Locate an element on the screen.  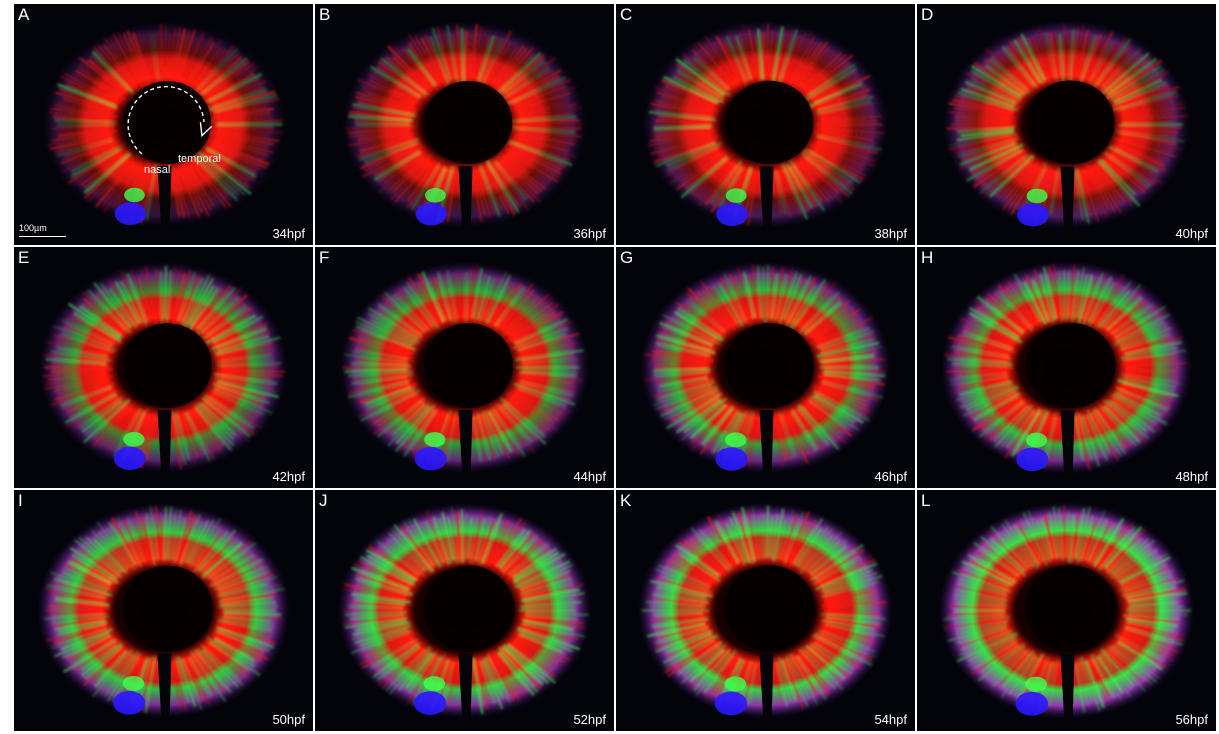
panel-k: K 54hpf is located at coordinates (765, 610).